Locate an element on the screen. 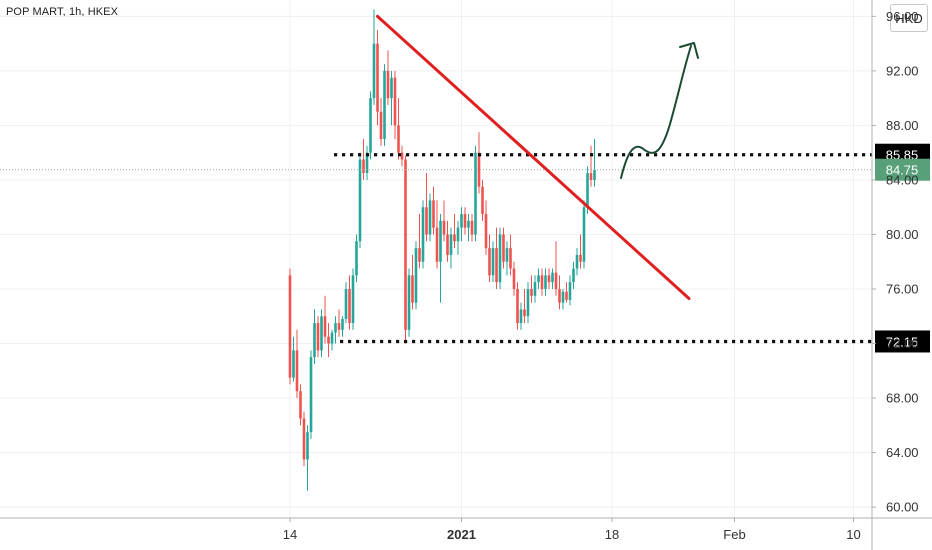  y-tick-label: 60.00 is located at coordinates (902, 507).